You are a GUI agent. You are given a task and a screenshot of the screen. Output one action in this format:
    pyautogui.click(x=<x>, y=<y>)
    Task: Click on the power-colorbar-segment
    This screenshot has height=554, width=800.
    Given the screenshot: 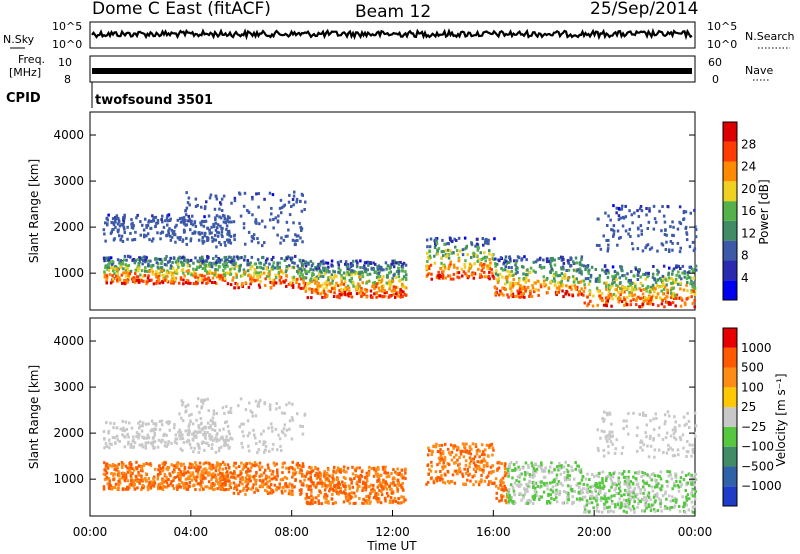 What is the action you would take?
    pyautogui.click(x=730, y=191)
    